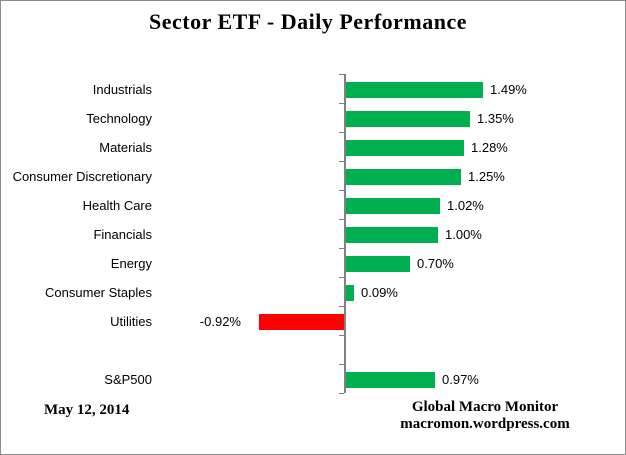 The width and height of the screenshot is (626, 455). What do you see at coordinates (414, 90) in the screenshot?
I see `bar-industrials` at bounding box center [414, 90].